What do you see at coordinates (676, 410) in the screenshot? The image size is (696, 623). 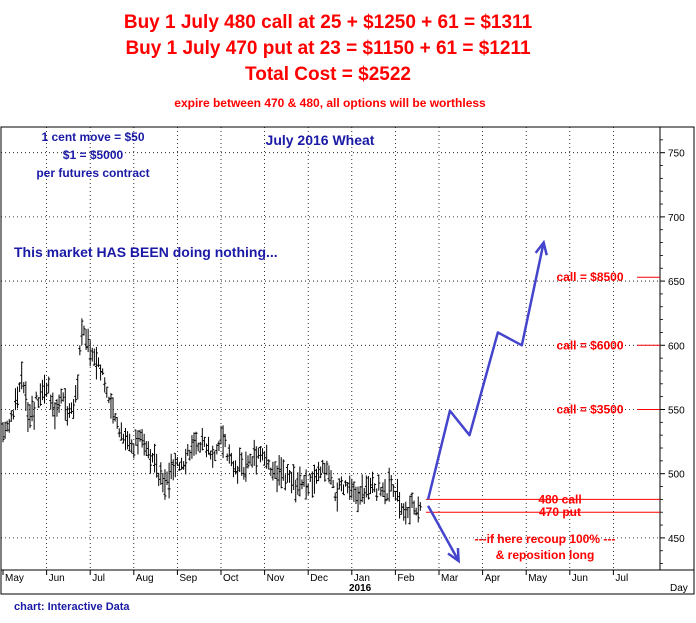 I see `y-tick-label: 550` at bounding box center [676, 410].